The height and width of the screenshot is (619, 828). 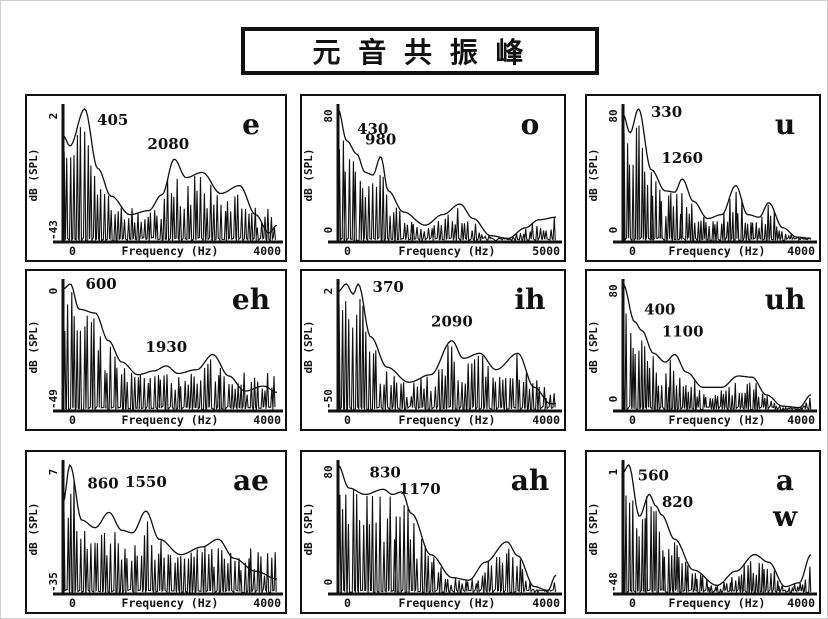 What do you see at coordinates (785, 480) in the screenshot?
I see `vowel-label: a` at bounding box center [785, 480].